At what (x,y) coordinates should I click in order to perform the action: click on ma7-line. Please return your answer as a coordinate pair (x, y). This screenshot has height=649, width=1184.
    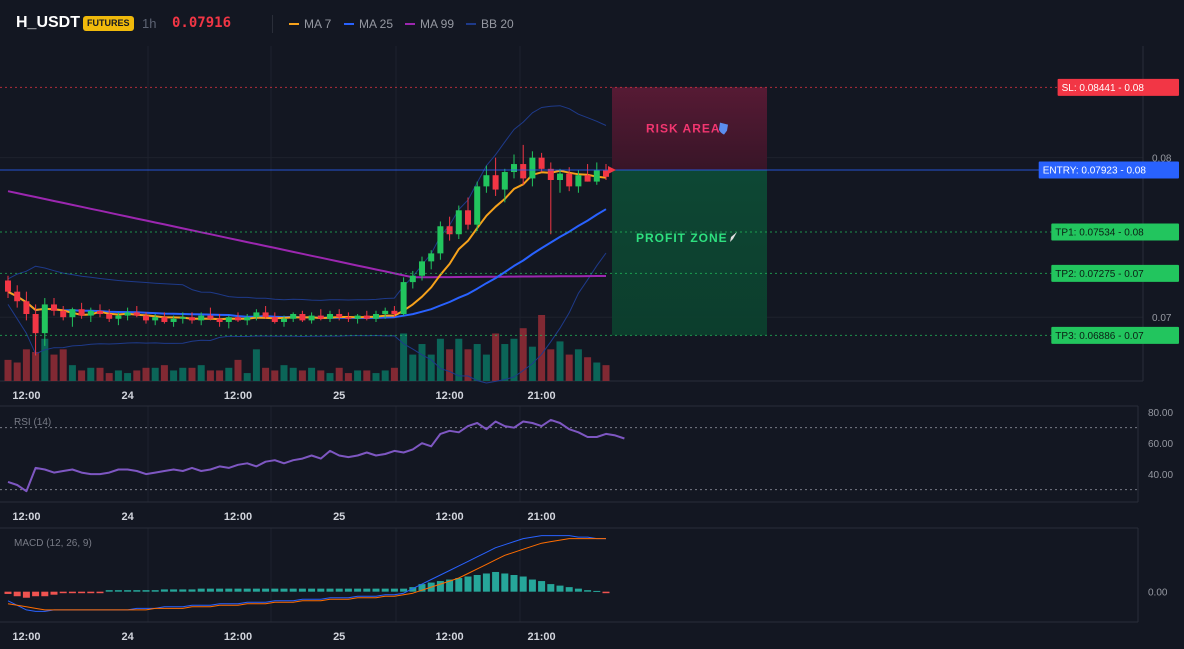
    Looking at the image, I should click on (307, 245).